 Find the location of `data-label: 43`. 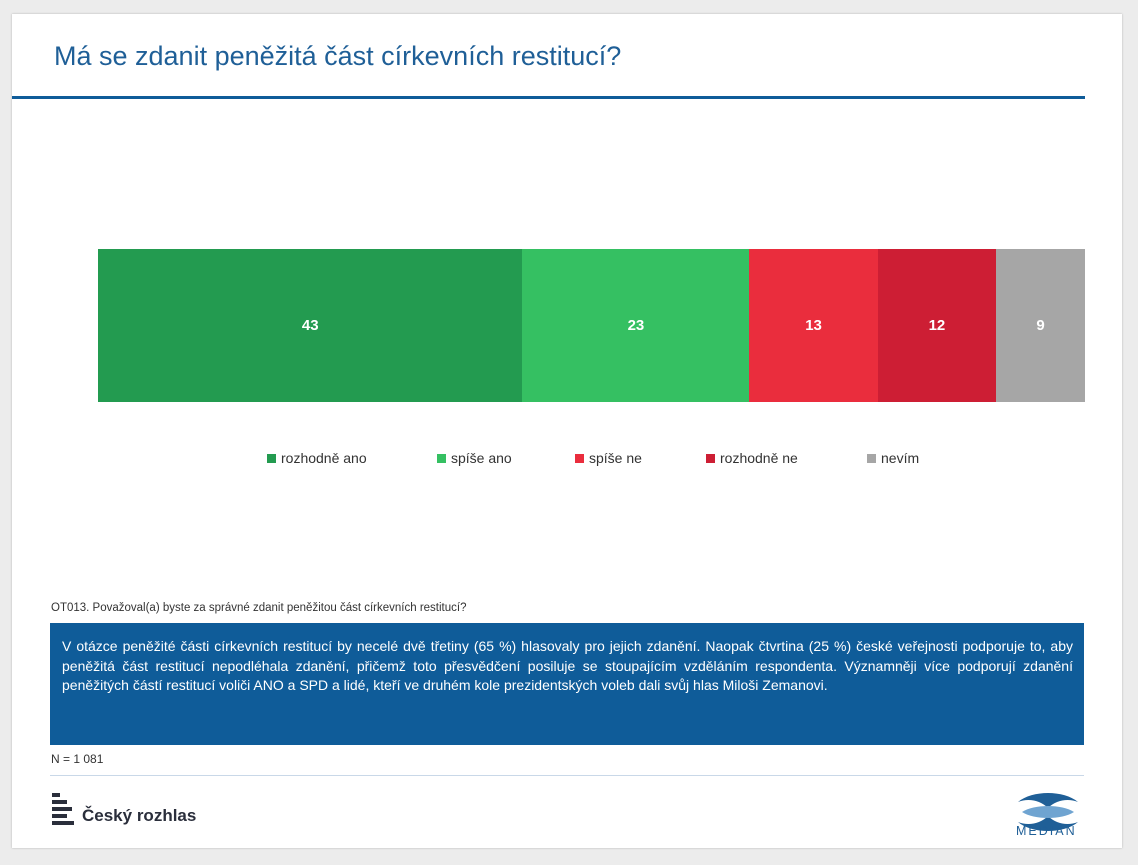

data-label: 43 is located at coordinates (310, 325).